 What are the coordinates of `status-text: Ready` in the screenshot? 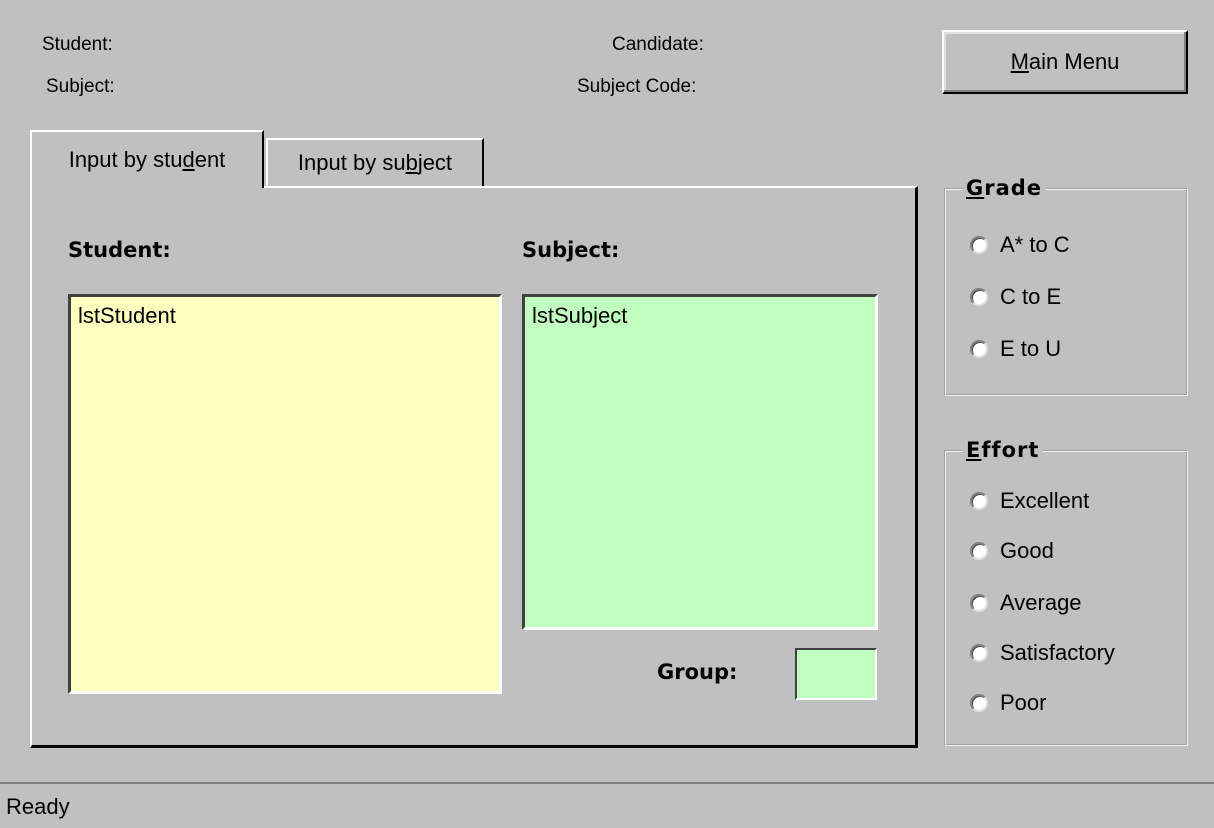 It's located at (38, 806).